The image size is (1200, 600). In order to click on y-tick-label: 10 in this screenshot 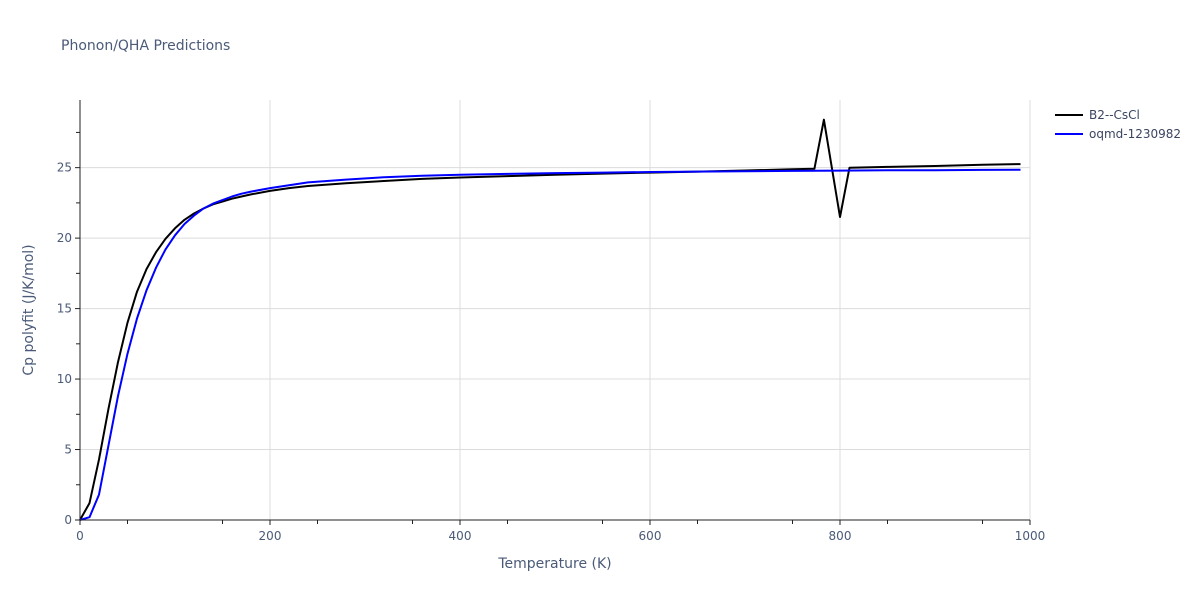, I will do `click(64, 379)`.